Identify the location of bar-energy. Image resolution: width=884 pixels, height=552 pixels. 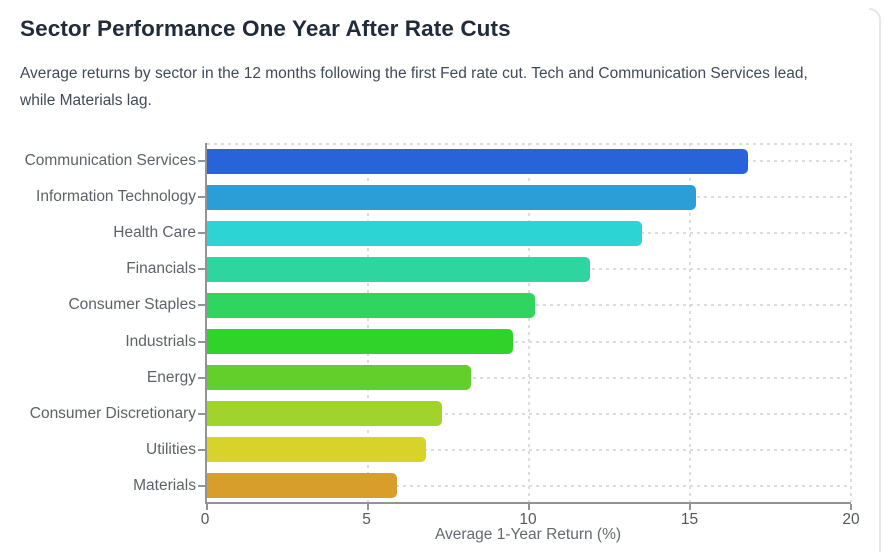
(339, 378).